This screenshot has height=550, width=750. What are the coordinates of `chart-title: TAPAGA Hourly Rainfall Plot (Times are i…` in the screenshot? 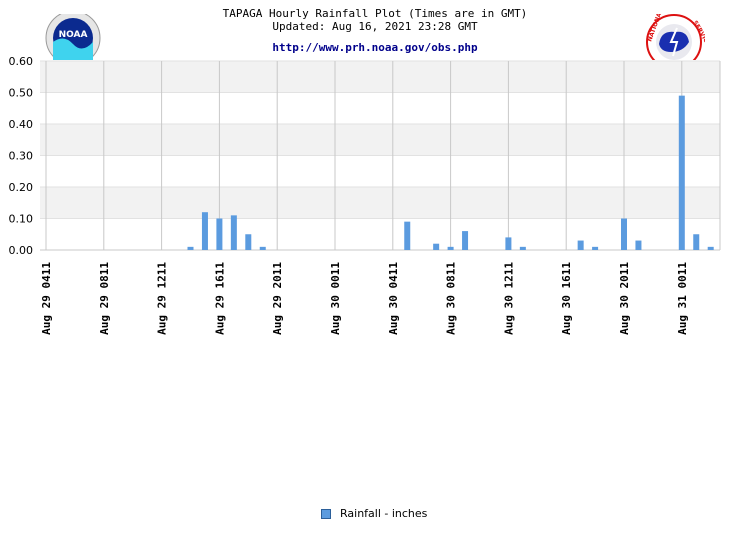 It's located at (375, 13).